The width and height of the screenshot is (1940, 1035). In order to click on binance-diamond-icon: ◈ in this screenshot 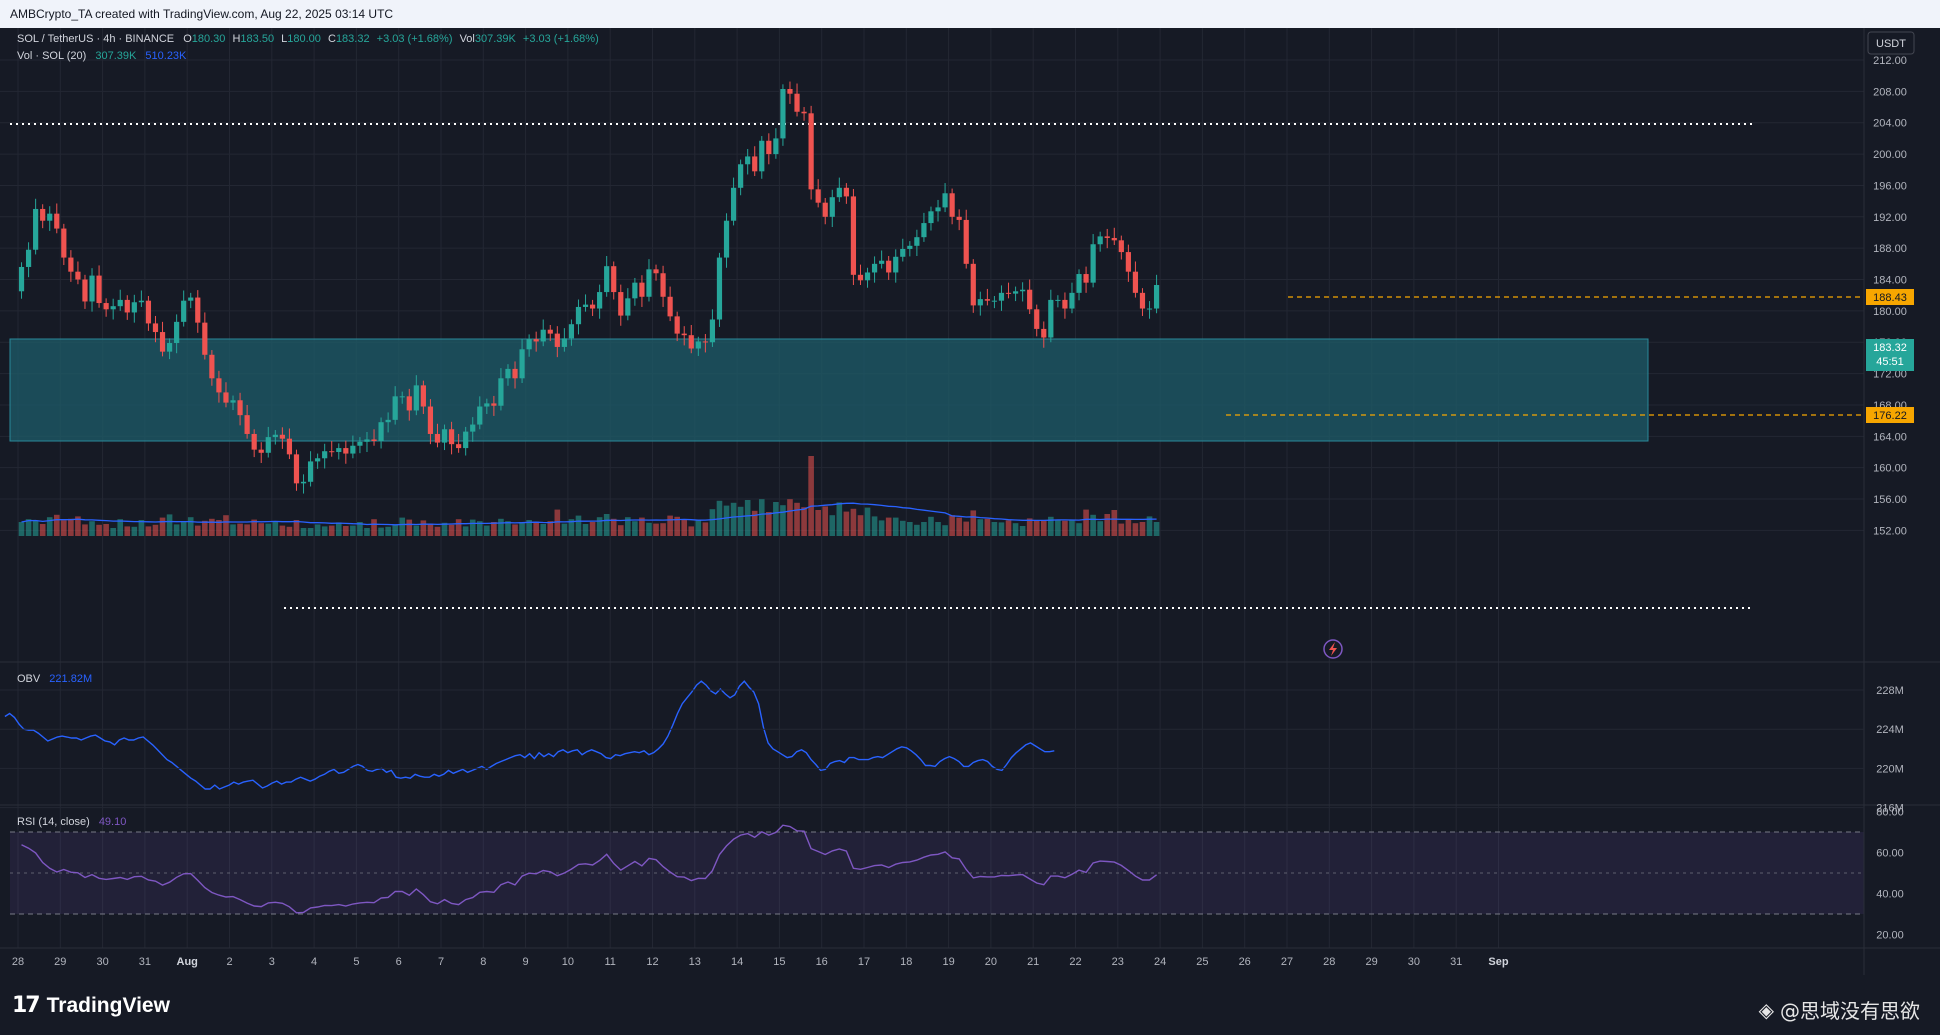, I will do `click(1766, 1009)`.